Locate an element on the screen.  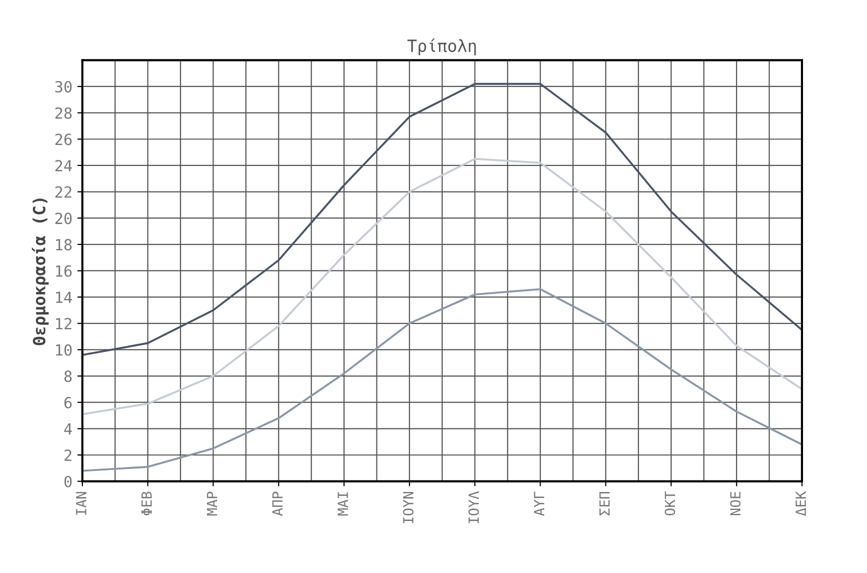
x-tick-label: ΜΑΙ is located at coordinates (343, 504).